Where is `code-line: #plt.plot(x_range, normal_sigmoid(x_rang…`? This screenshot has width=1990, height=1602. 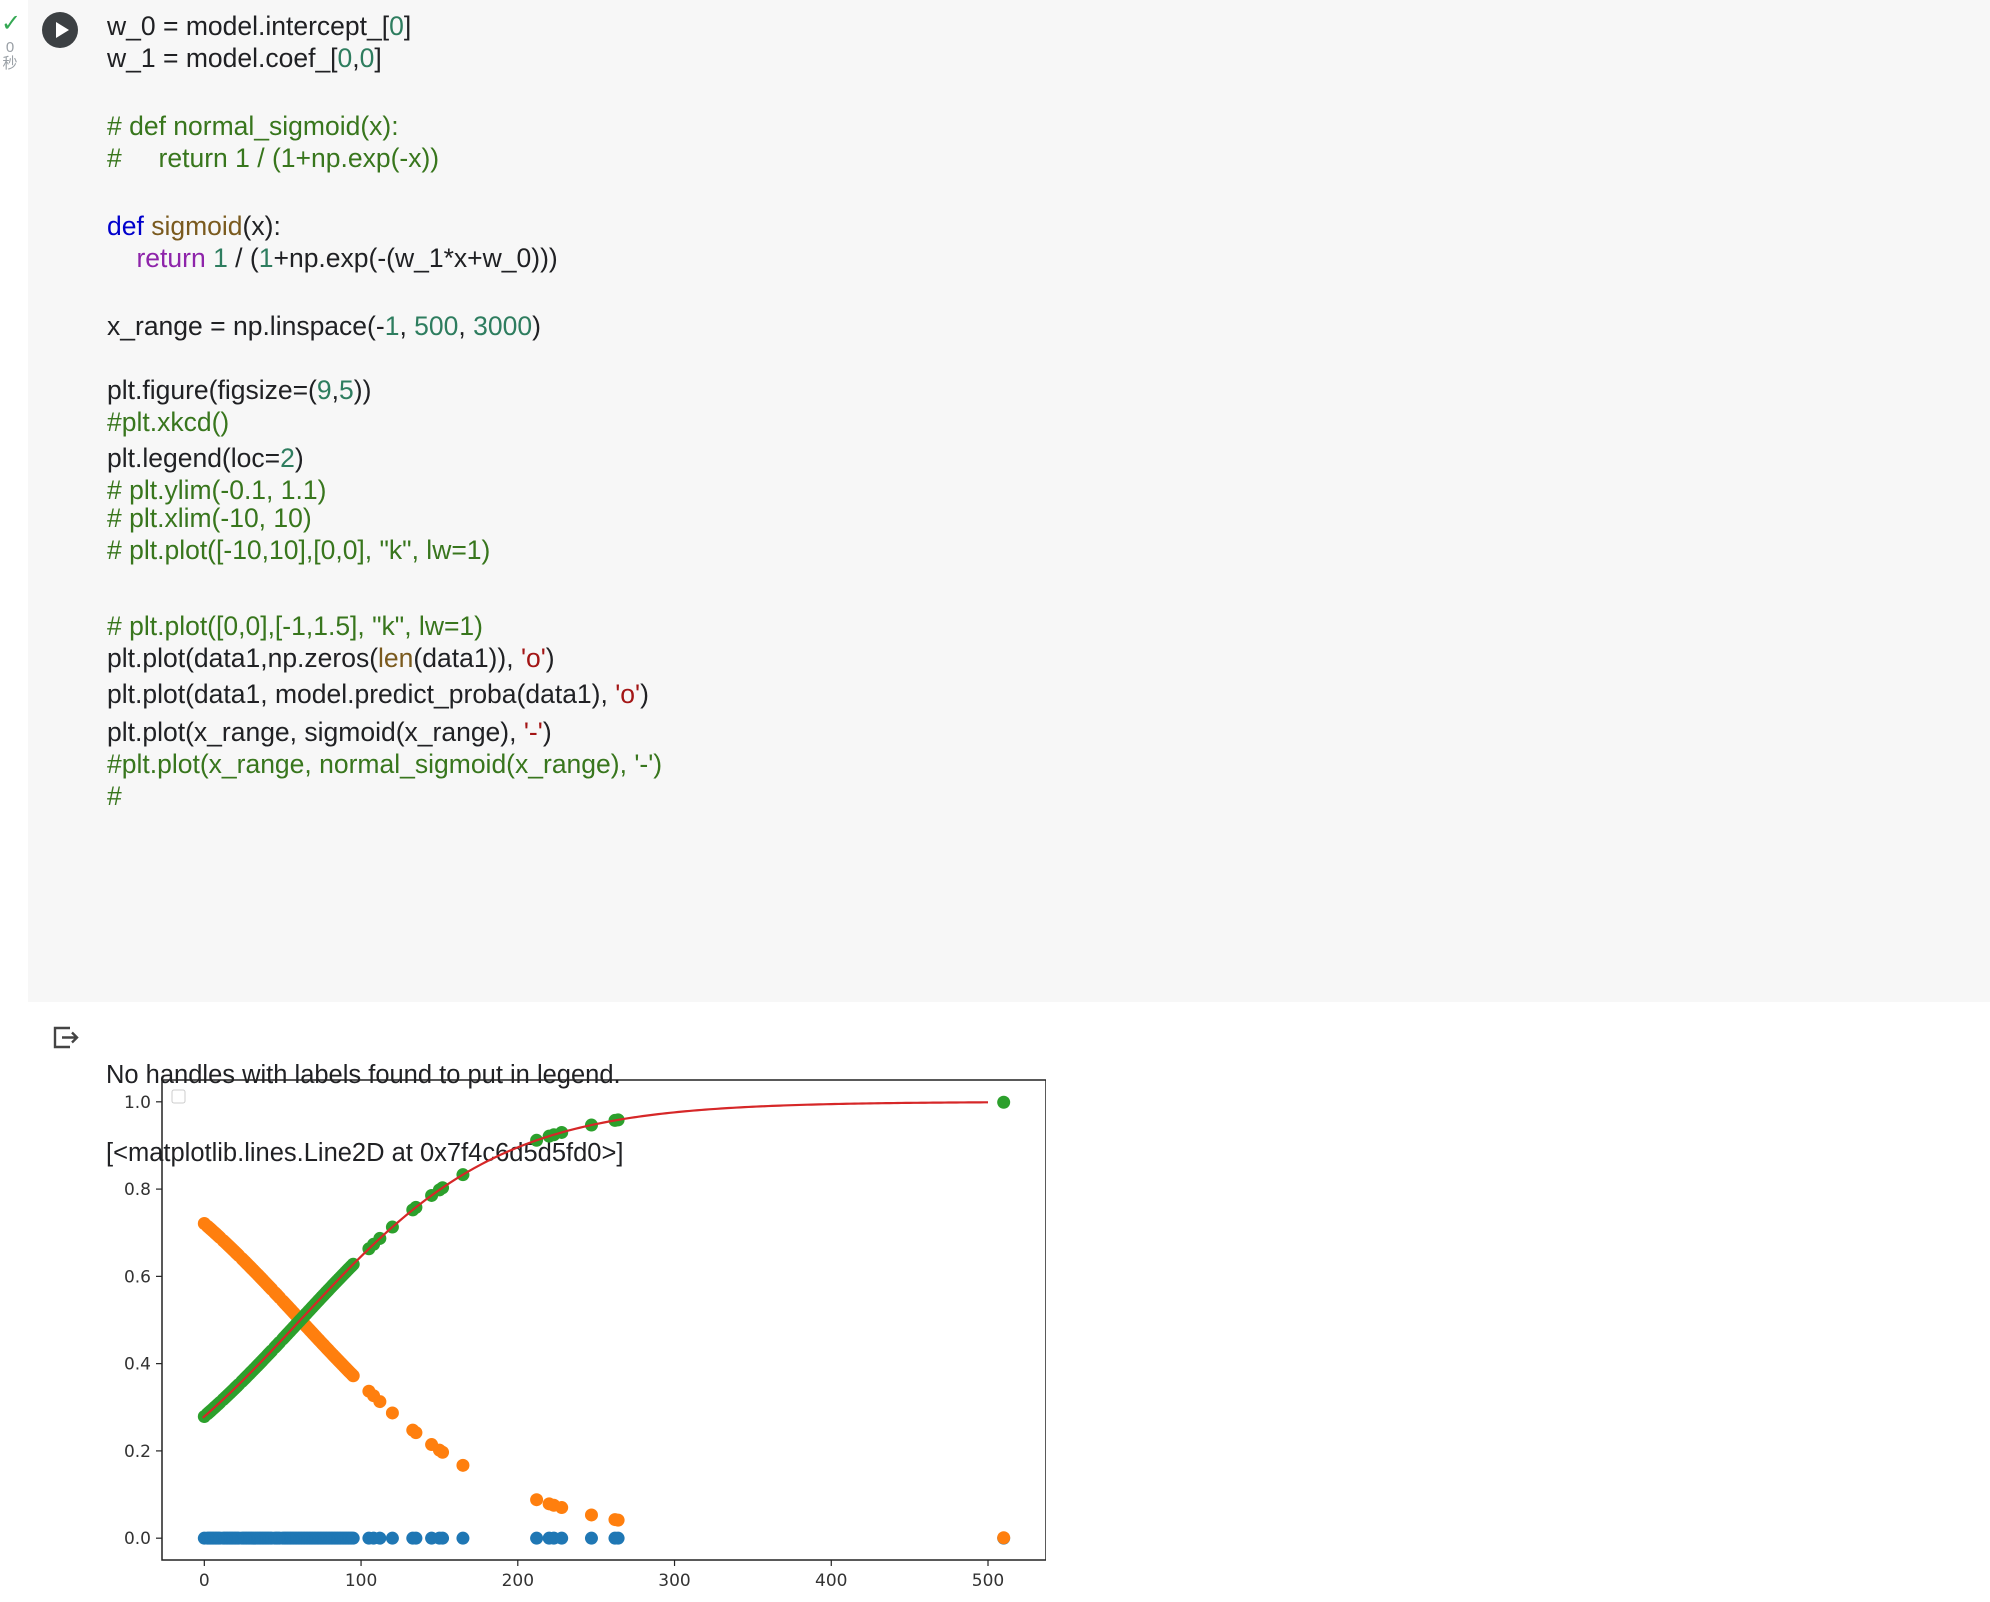
code-line: #plt.plot(x_range, normal_sigmoid(x_rang… is located at coordinates (384, 764).